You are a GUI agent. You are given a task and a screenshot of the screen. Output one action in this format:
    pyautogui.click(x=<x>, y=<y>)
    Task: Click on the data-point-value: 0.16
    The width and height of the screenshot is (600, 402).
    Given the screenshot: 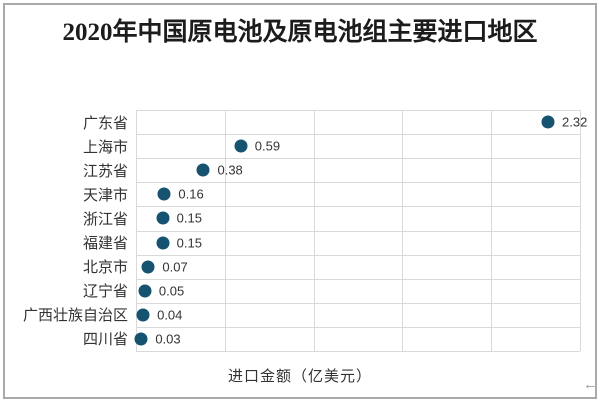 What is the action you would take?
    pyautogui.click(x=191, y=194)
    